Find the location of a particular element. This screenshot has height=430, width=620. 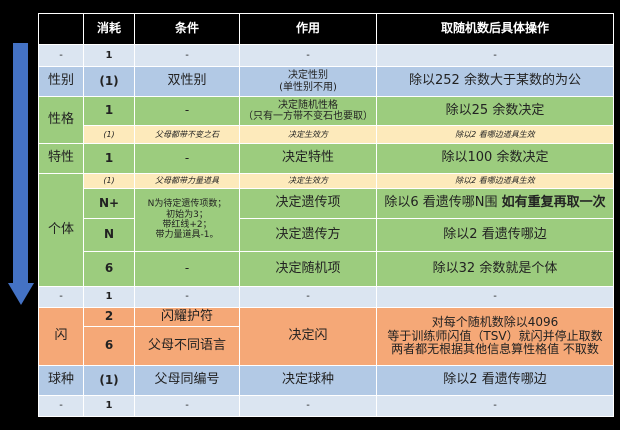

cell: 决定球种 is located at coordinates (308, 380).